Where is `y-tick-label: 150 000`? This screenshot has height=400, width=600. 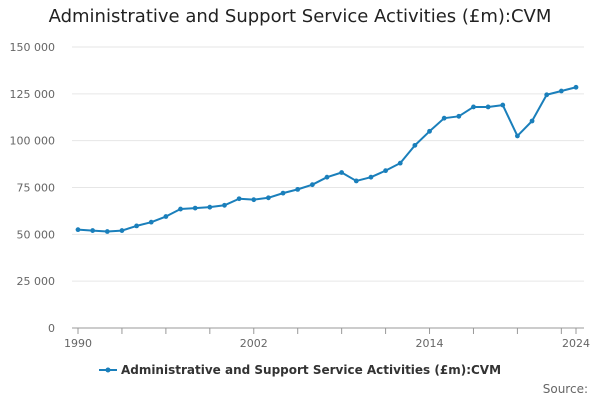
y-tick-label: 150 000 is located at coordinates (33, 47).